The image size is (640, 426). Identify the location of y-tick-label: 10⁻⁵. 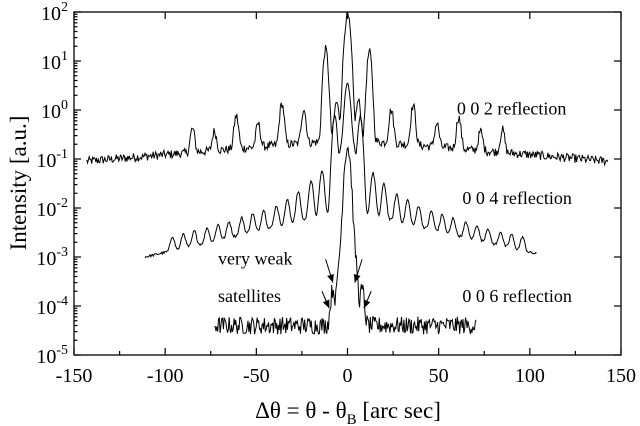
(52, 355).